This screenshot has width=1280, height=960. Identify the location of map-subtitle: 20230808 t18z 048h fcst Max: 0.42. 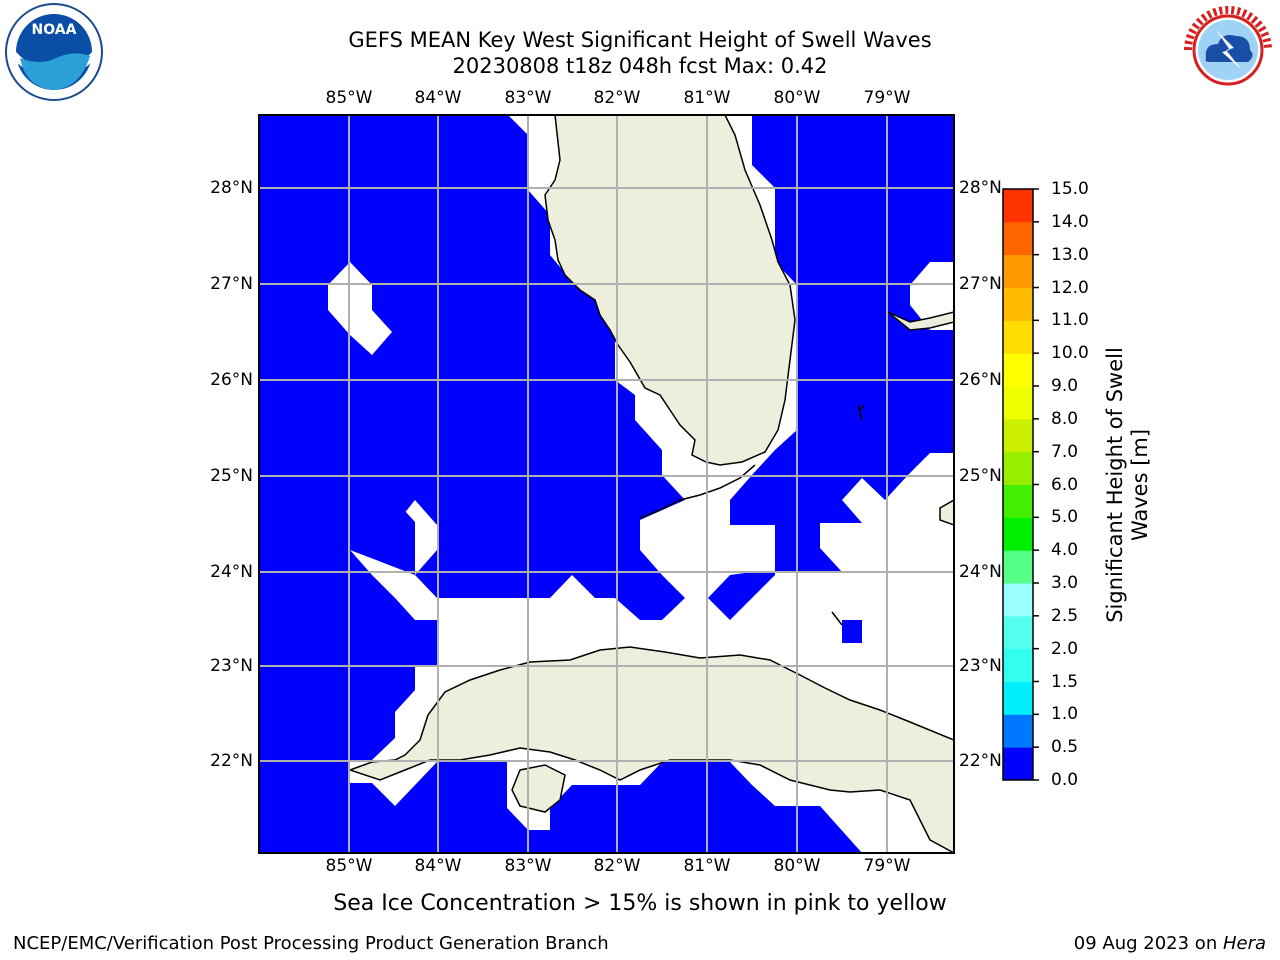
(640, 66).